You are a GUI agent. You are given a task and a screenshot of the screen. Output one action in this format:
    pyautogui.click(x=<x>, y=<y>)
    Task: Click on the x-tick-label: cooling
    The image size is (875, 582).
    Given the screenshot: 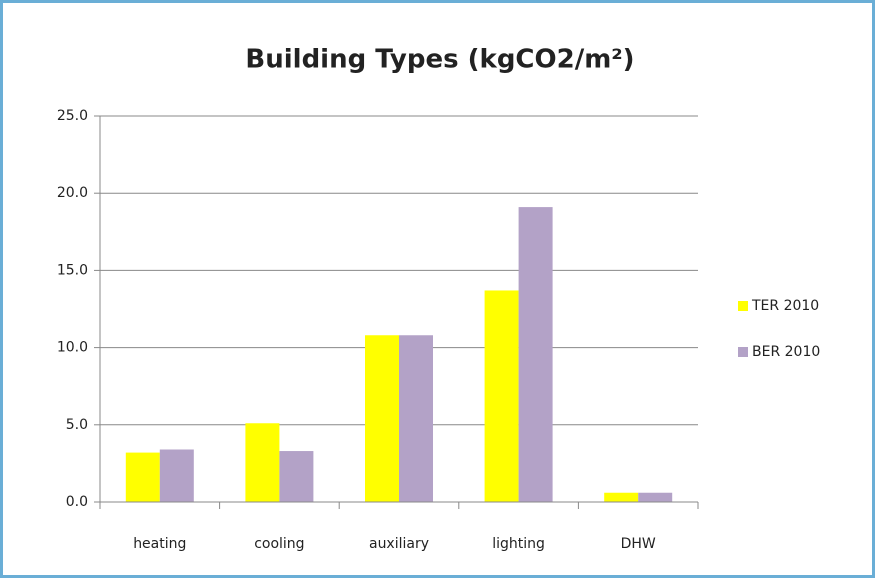 What is the action you would take?
    pyautogui.click(x=279, y=544)
    